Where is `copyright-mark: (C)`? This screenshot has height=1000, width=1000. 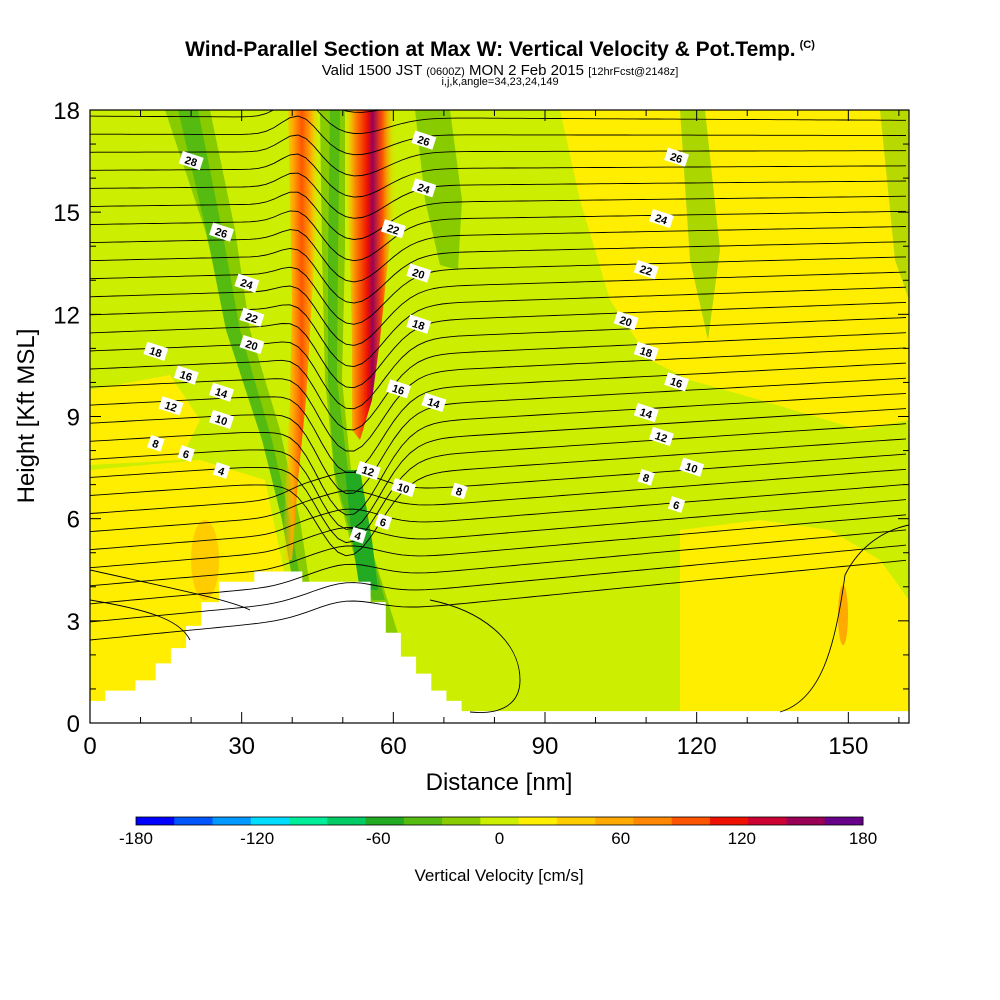
copyright-mark: (C) is located at coordinates (807, 45).